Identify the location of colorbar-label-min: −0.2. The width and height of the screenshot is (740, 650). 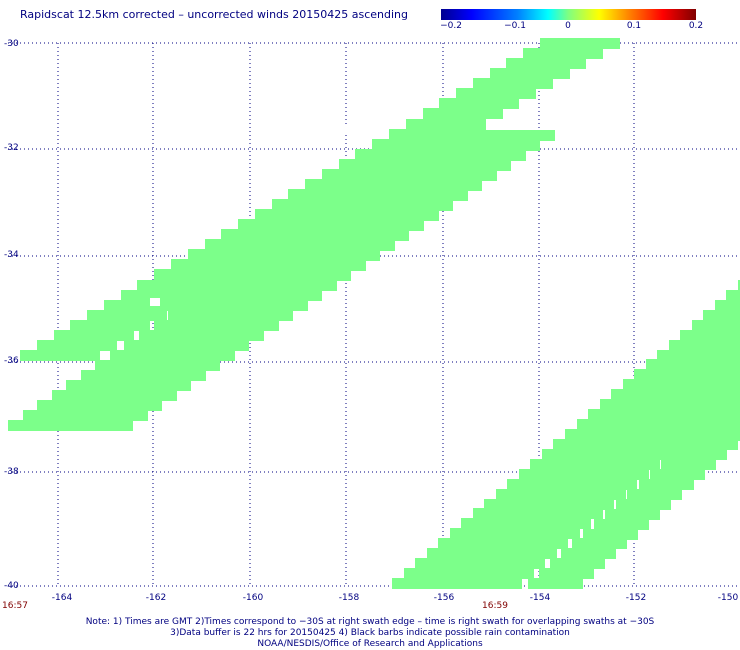
(451, 26).